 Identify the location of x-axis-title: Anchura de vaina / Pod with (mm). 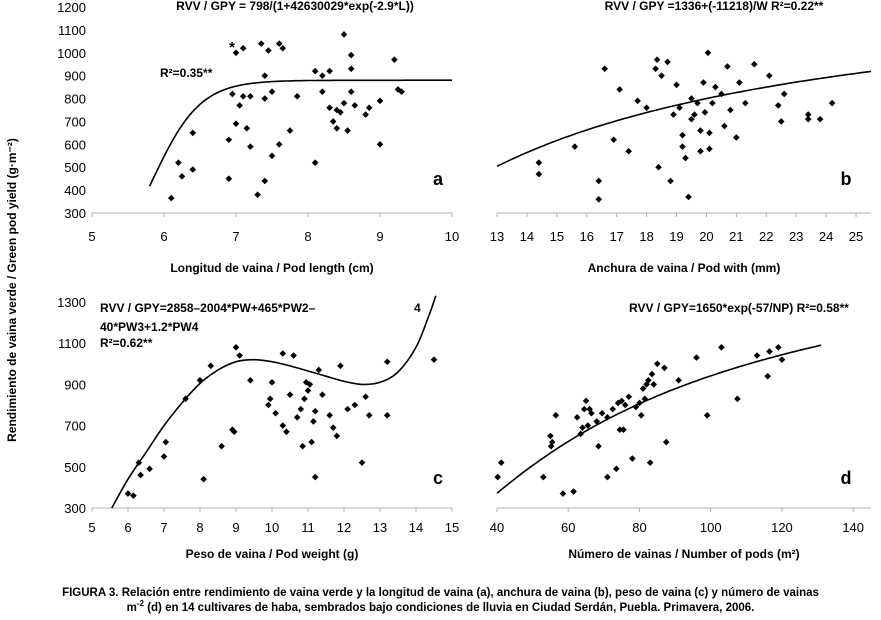
(684, 268).